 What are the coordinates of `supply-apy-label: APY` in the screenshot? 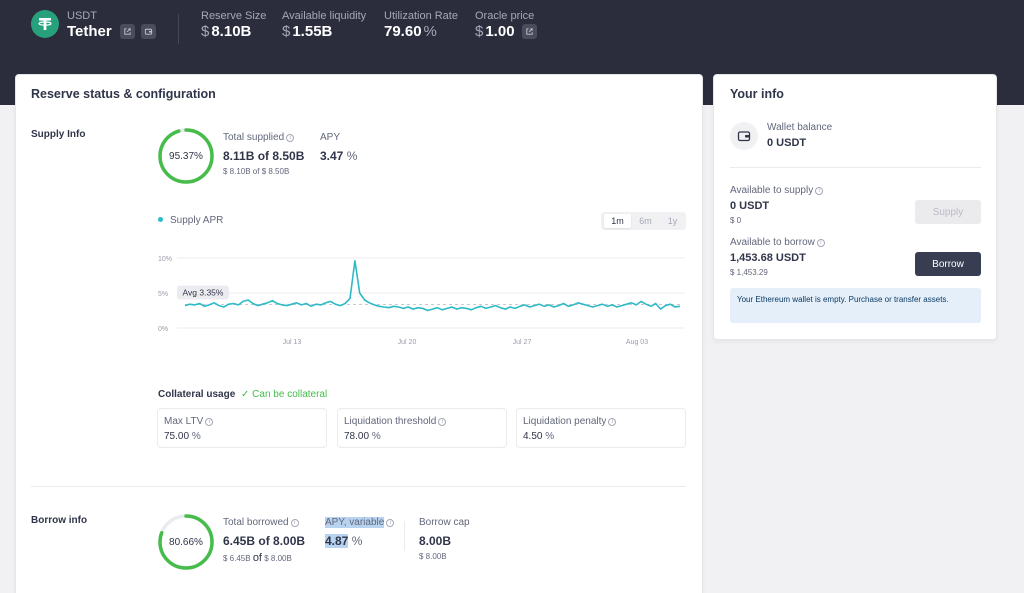 It's located at (330, 137).